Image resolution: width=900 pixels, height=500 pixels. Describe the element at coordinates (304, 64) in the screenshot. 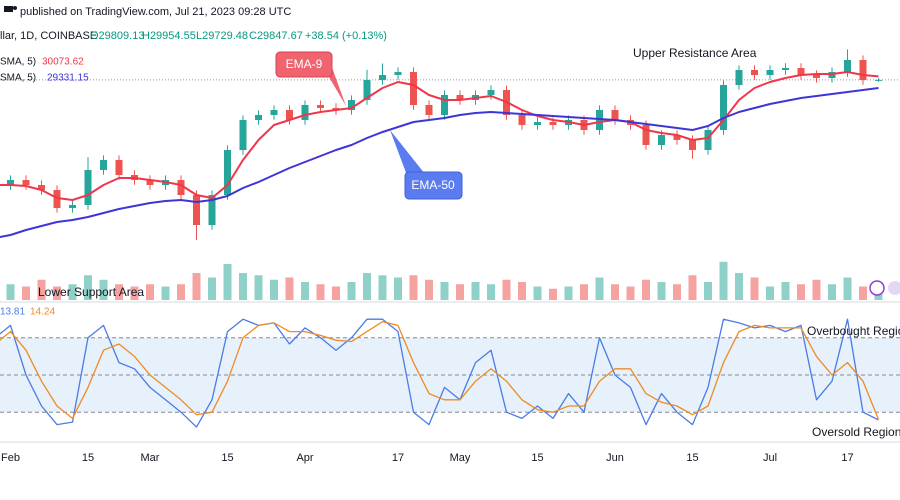

I see `annotation: EMA-9` at that location.